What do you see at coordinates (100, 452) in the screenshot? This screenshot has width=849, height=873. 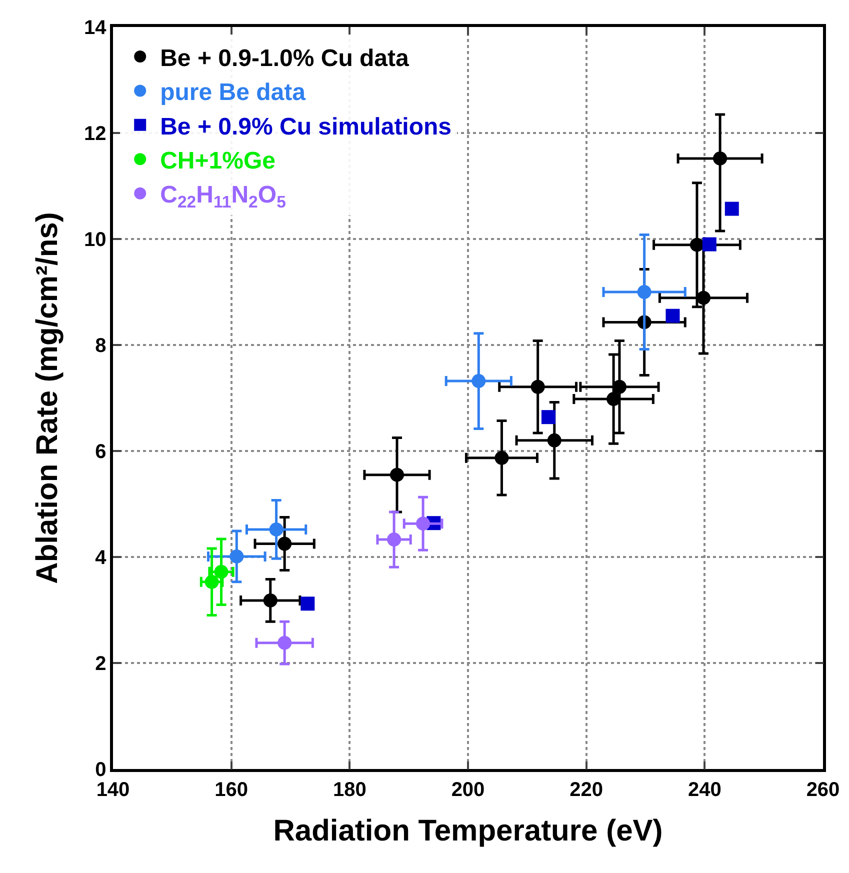 I see `y-tick-label: 6` at bounding box center [100, 452].